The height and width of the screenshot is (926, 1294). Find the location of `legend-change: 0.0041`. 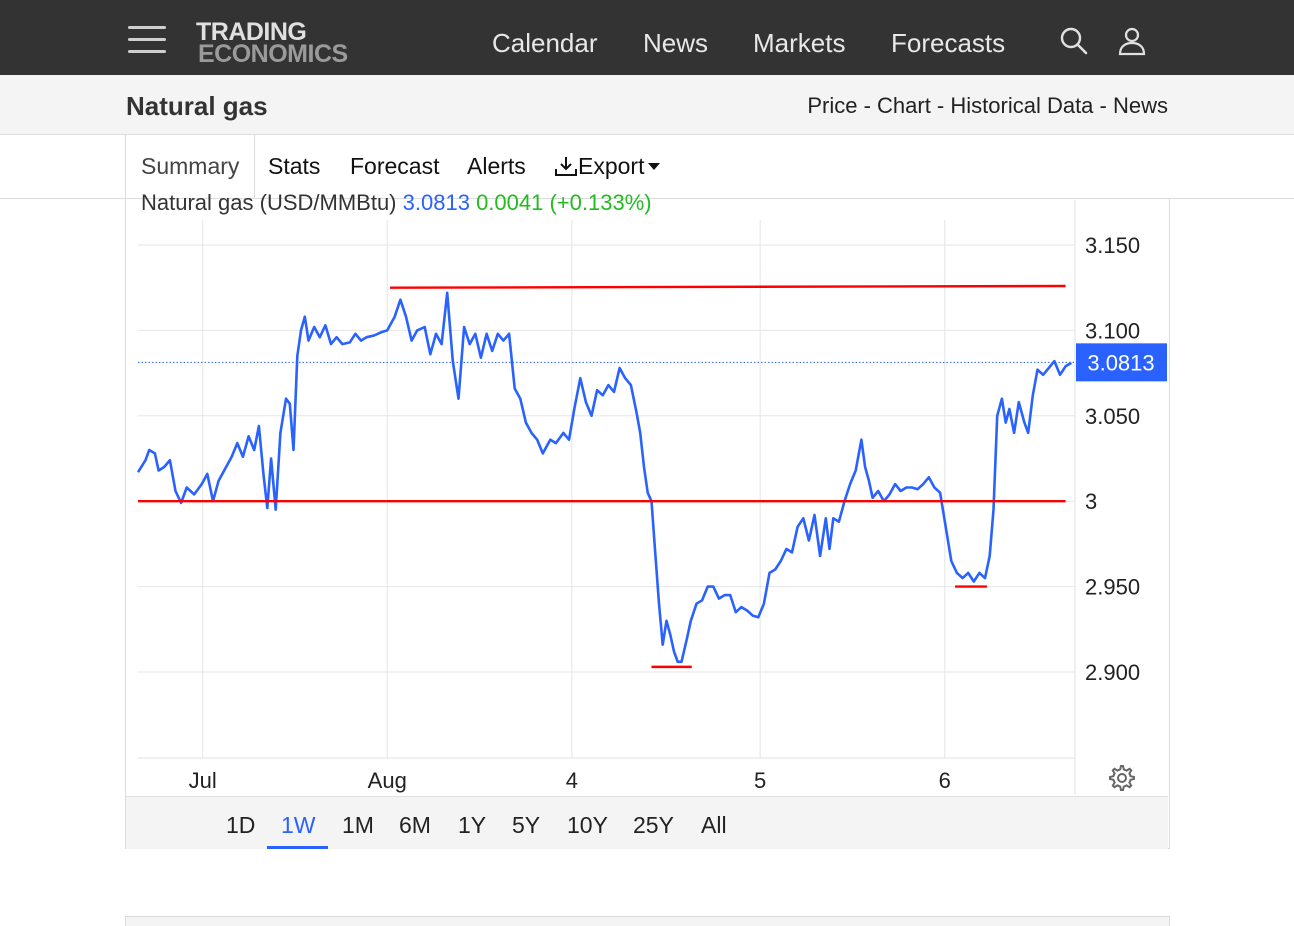

legend-change: 0.0041 is located at coordinates (510, 202).